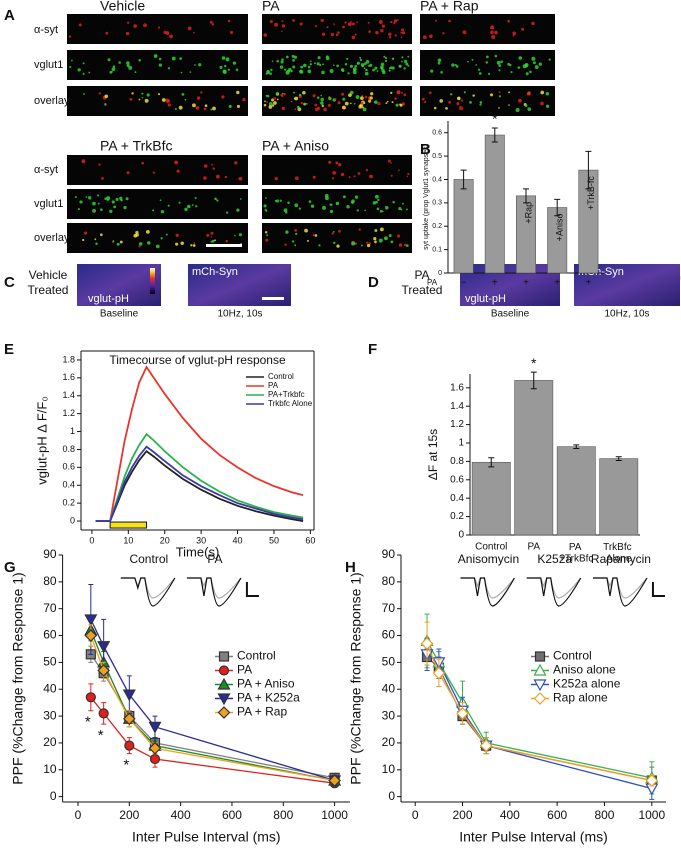 This screenshot has width=681, height=853. I want to click on error-bar, so click(526, 196).